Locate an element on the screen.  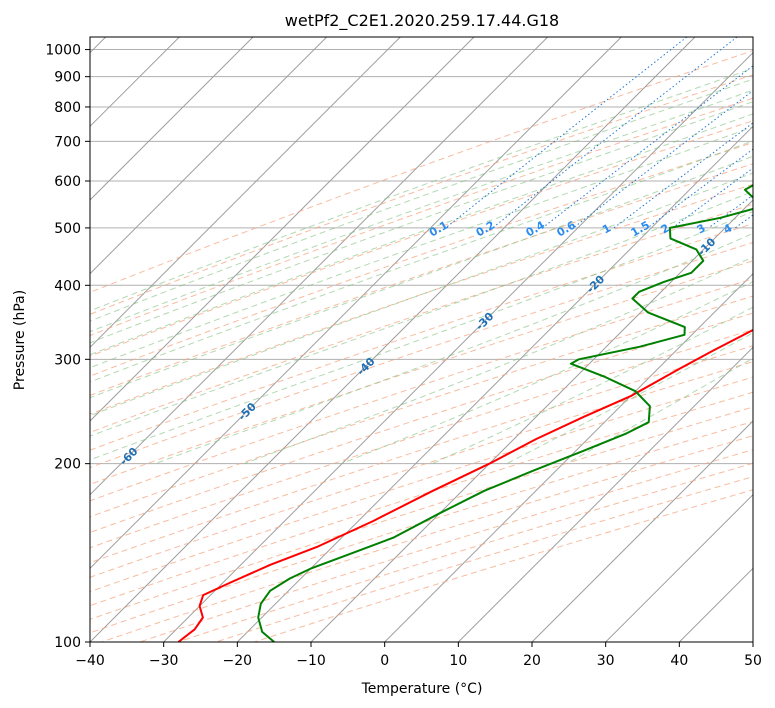
y-tick-label: 600 is located at coordinates (67, 182).